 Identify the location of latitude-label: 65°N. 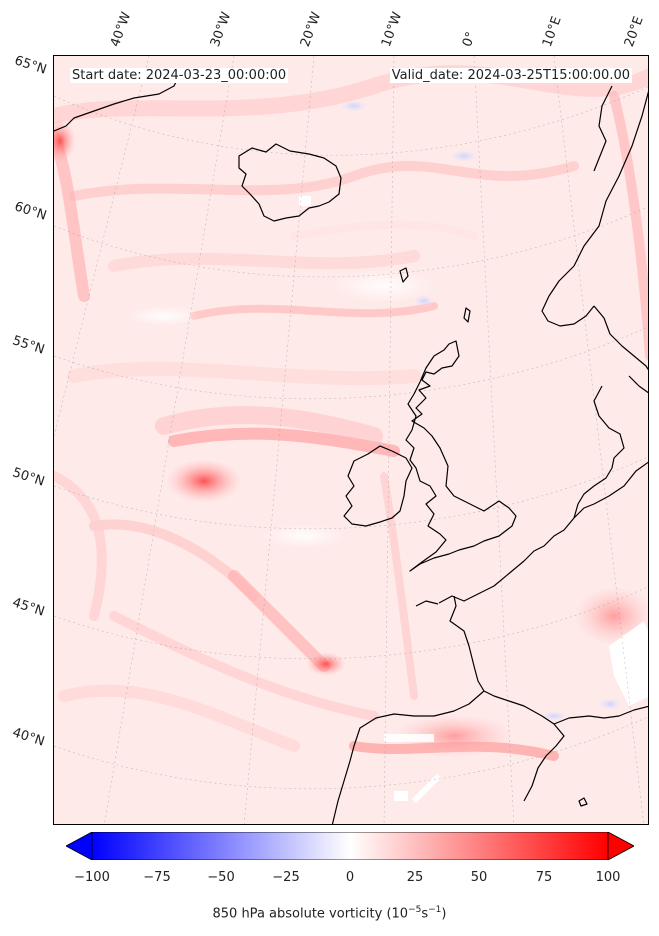
(30, 65).